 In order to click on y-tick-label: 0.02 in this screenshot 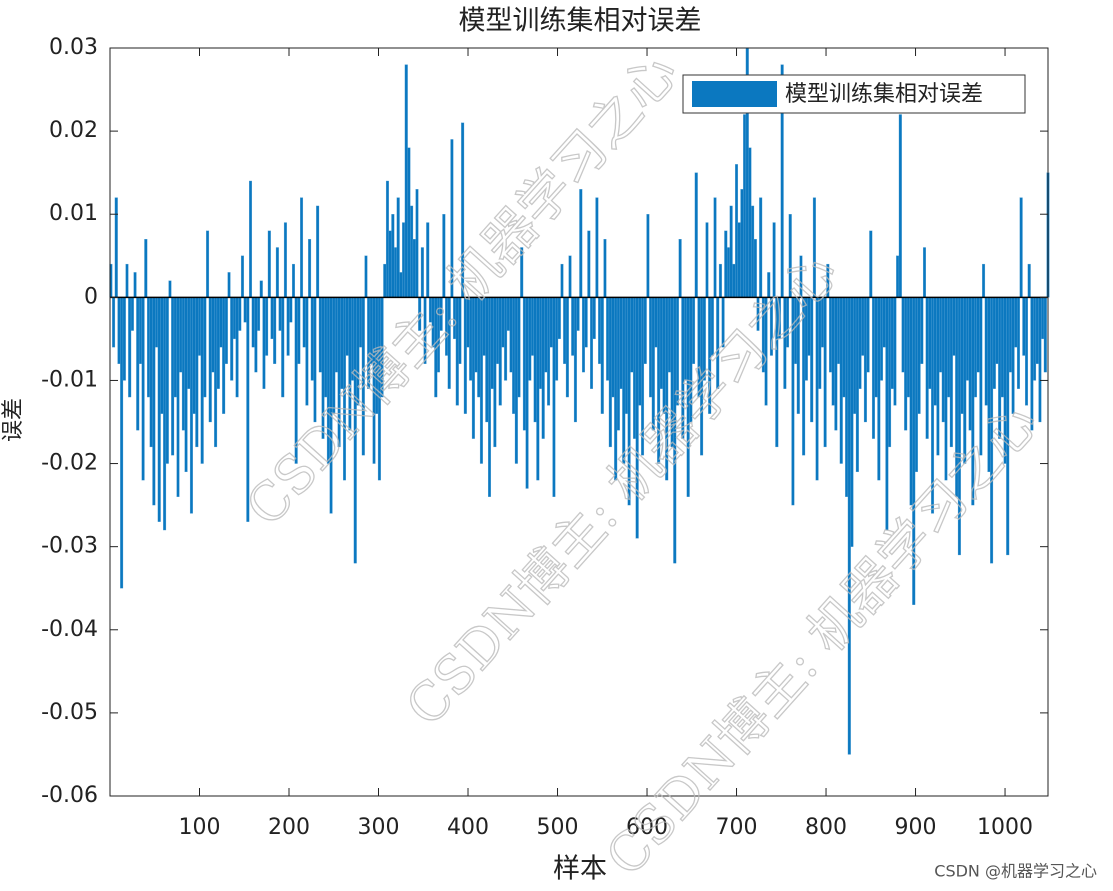, I will do `click(73, 130)`.